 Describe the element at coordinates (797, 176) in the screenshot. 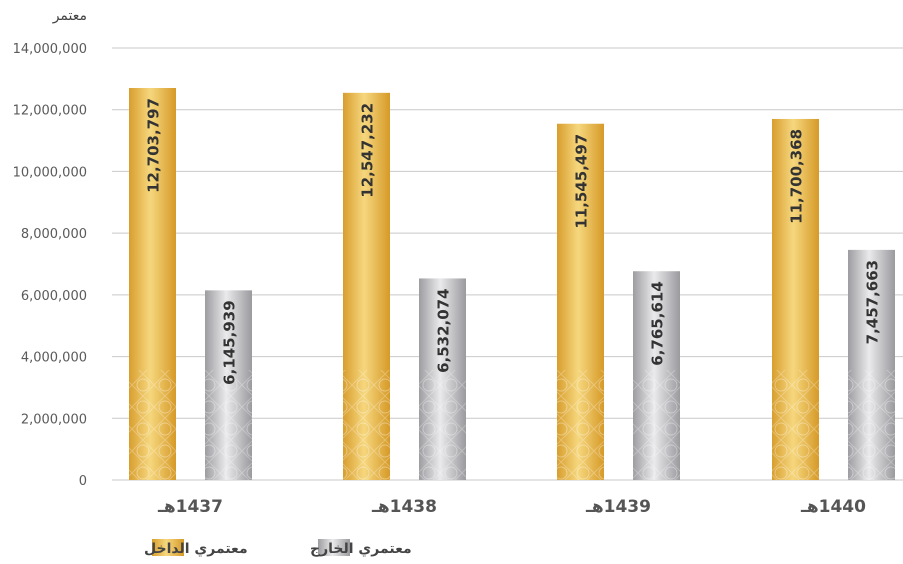

I see `bar-value-label: 11,700,368` at that location.